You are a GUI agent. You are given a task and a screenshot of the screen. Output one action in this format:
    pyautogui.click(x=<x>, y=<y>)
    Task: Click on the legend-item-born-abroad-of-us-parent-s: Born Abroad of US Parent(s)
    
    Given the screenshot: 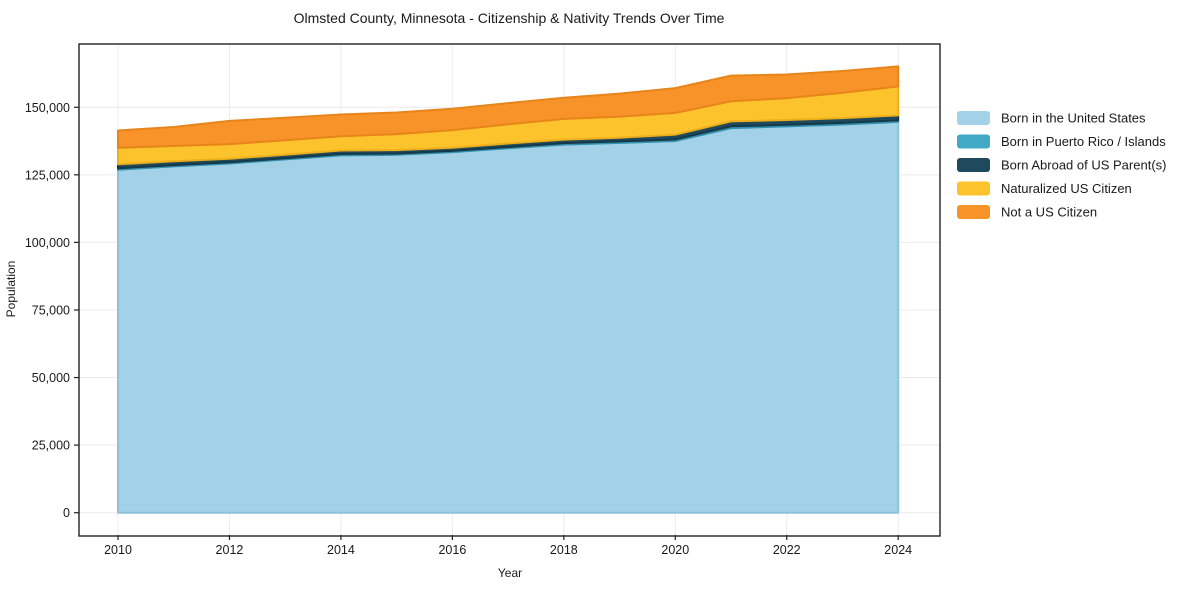 What is the action you would take?
    pyautogui.click(x=1061, y=165)
    